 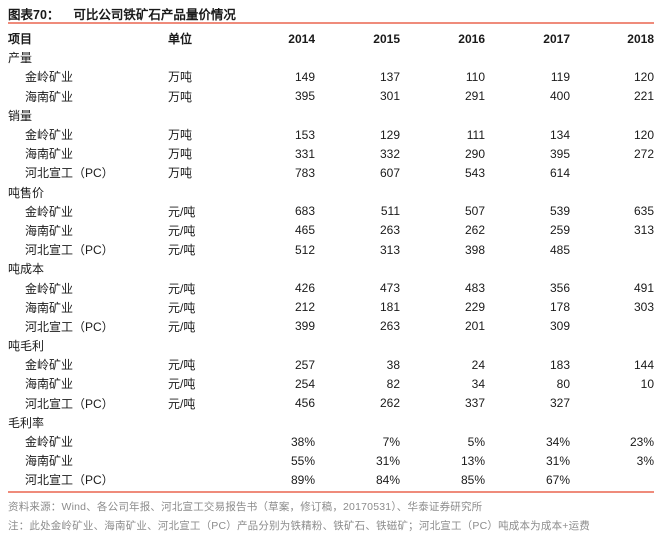 What do you see at coordinates (302, 479) in the screenshot?
I see `cell-value-2014: 89%` at bounding box center [302, 479].